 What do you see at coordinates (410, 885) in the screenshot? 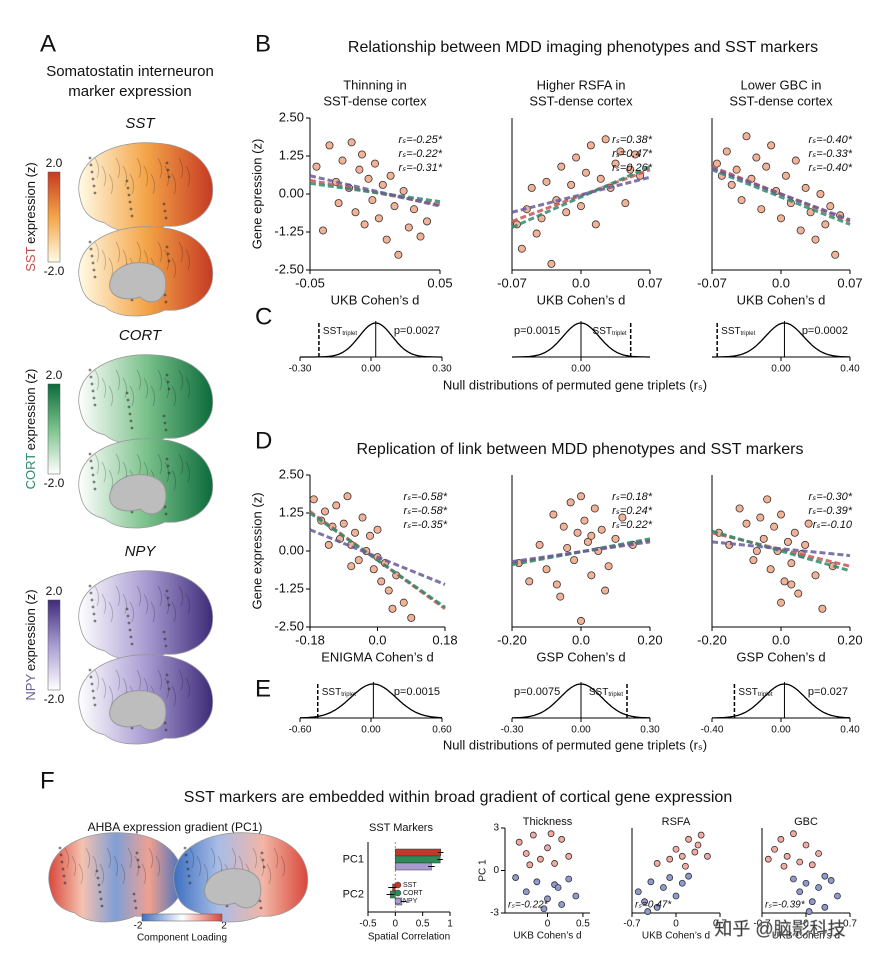
I see `legend-label: SST` at bounding box center [410, 885].